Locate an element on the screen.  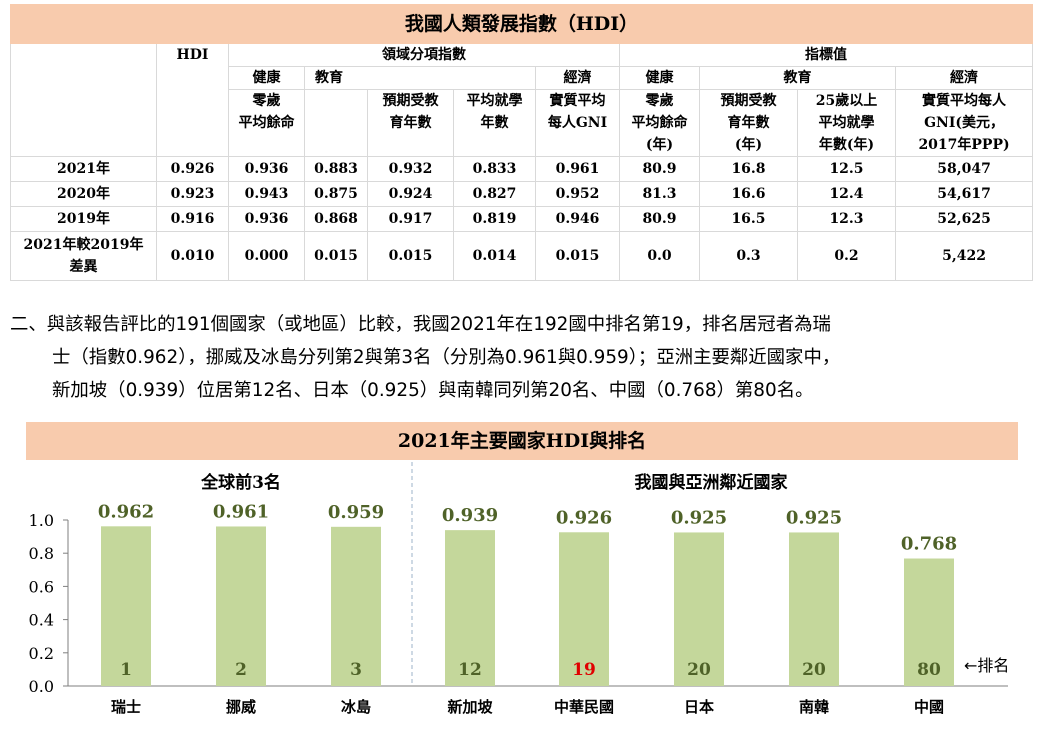
v-life-l1: 零歲 is located at coordinates (659, 101).